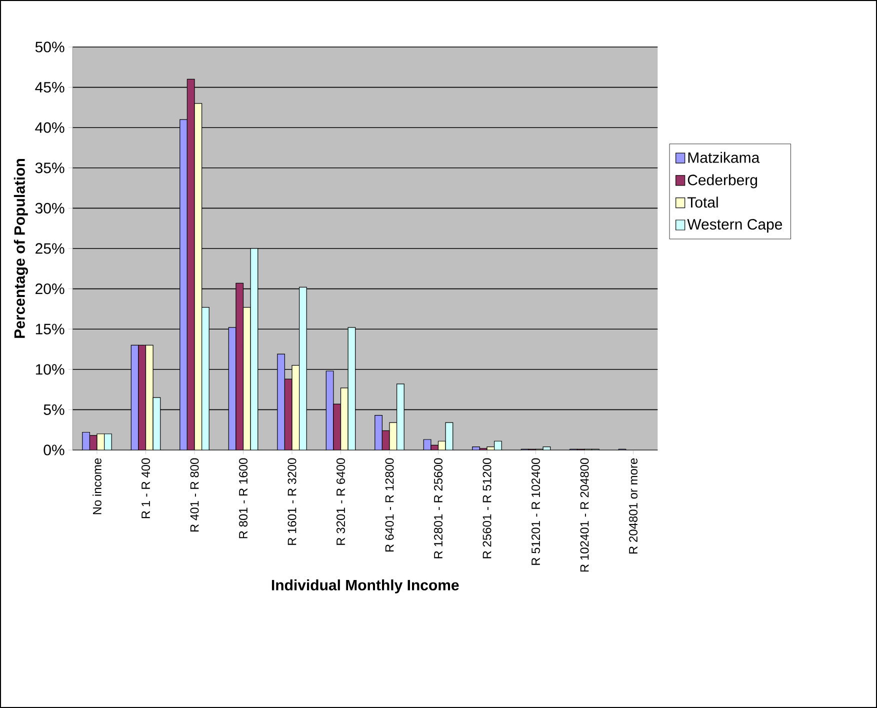  I want to click on x-tick-label: R 3201 - R 6400, so click(340, 501).